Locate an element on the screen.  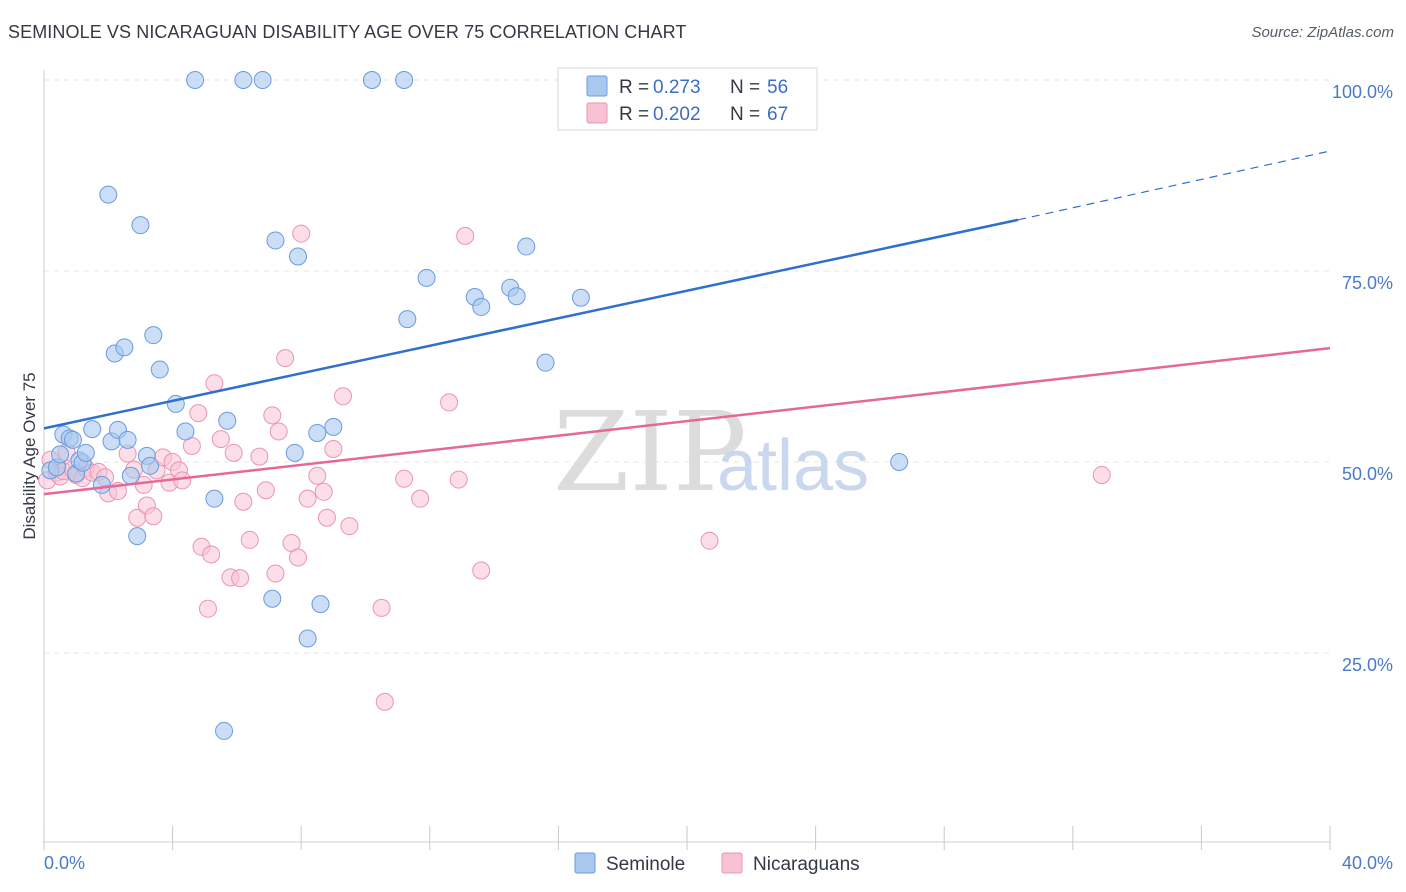
bottom-legend-seminole: Seminole is located at coordinates (645, 864).